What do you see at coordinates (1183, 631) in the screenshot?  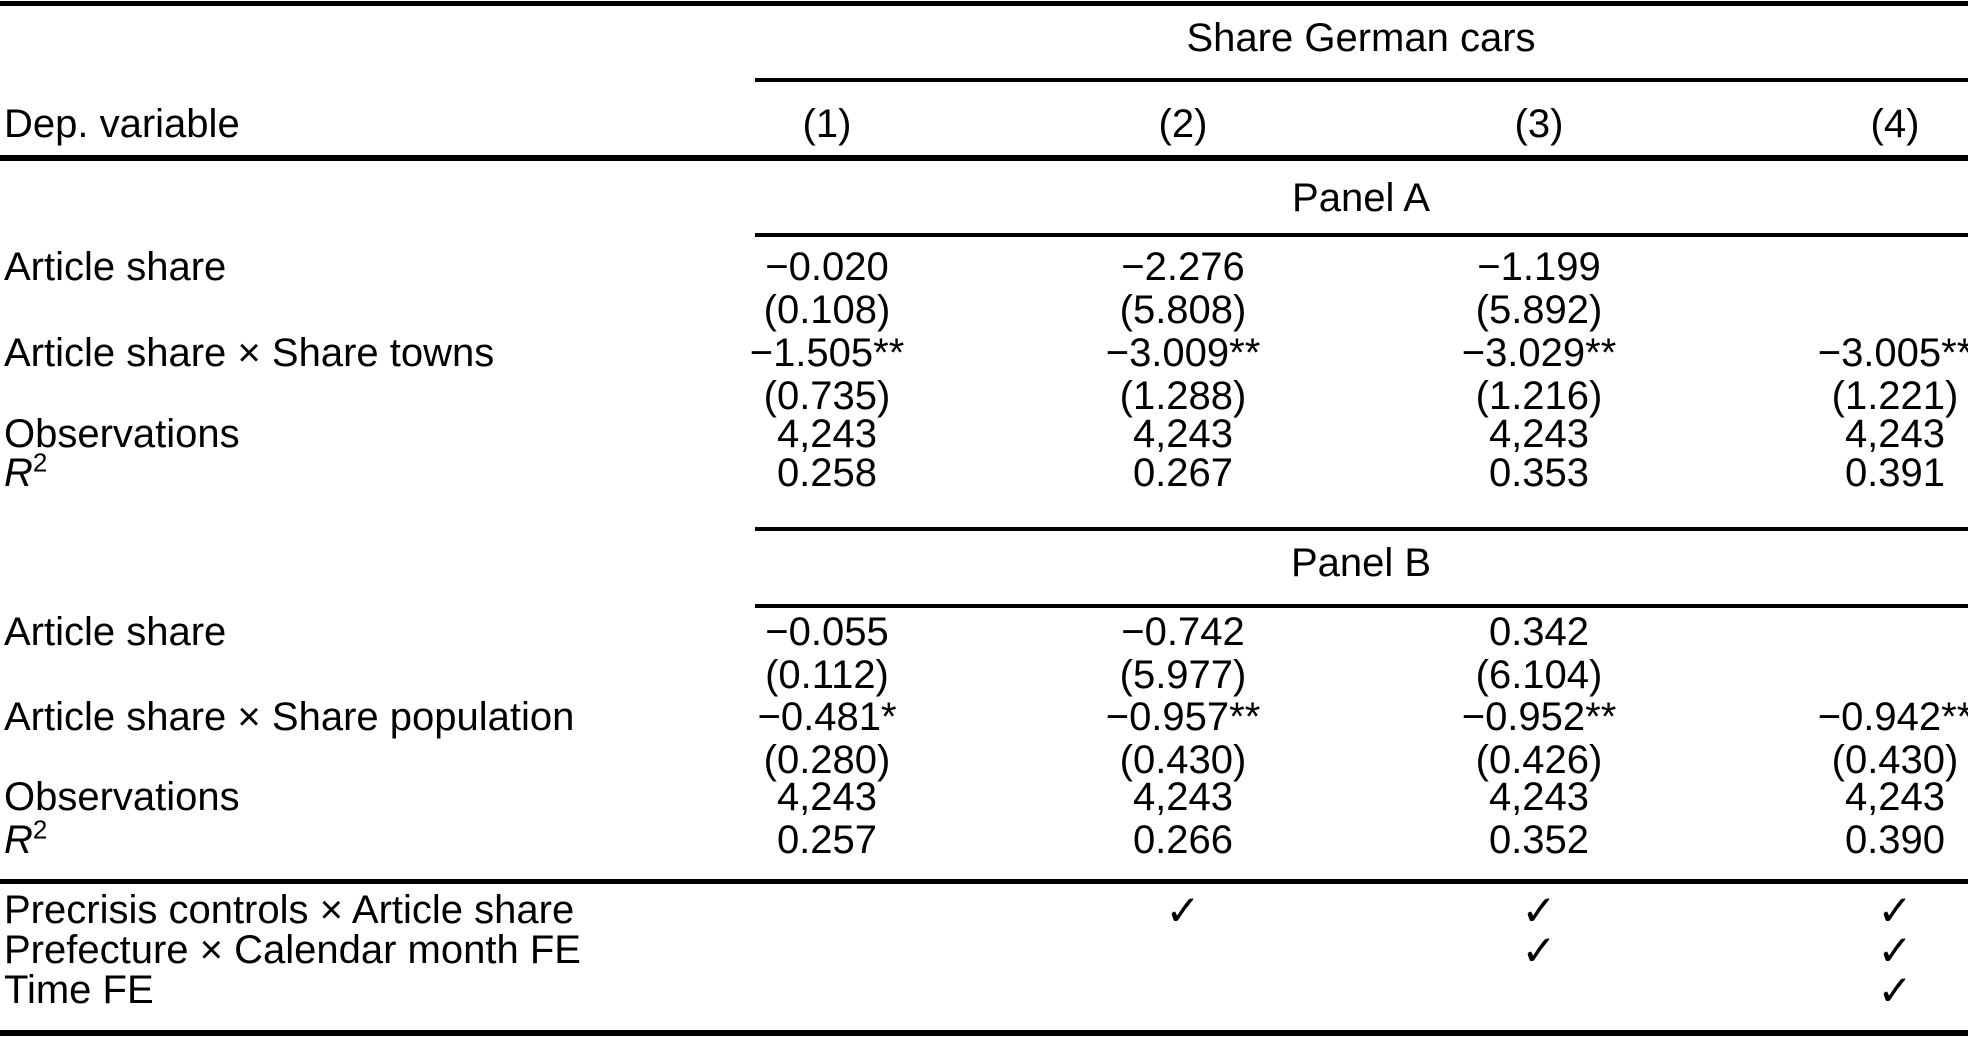 I see `coef-cell: −0.742` at bounding box center [1183, 631].